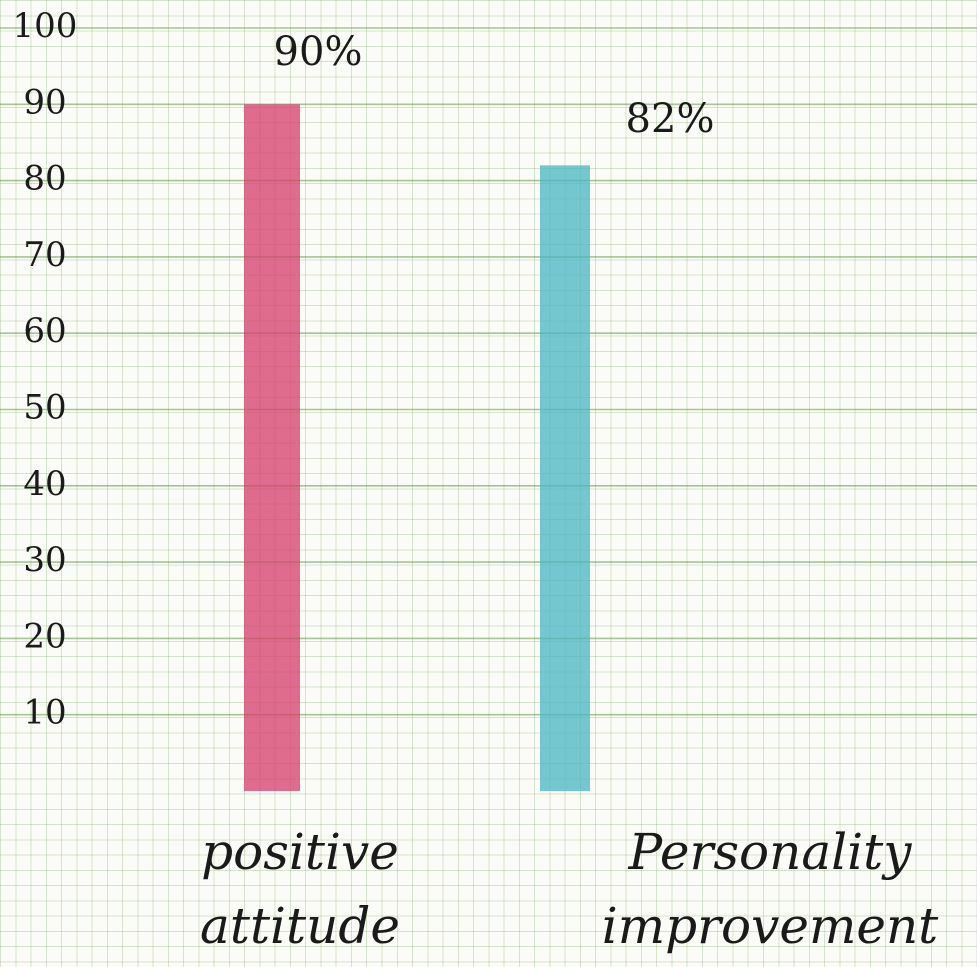  Describe the element at coordinates (670, 119) in the screenshot. I see `value-label: 82%` at that location.